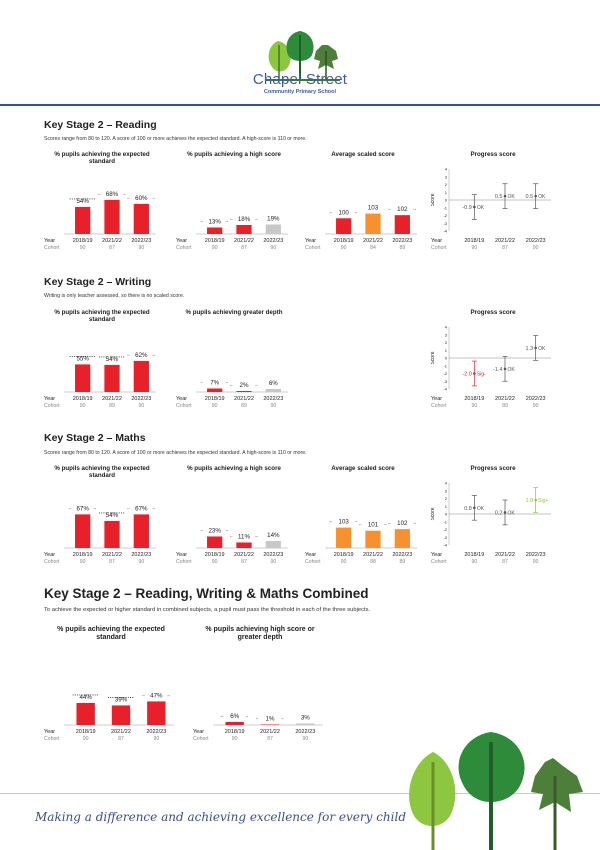  I want to click on bar-value-label: 68%, so click(112, 194).